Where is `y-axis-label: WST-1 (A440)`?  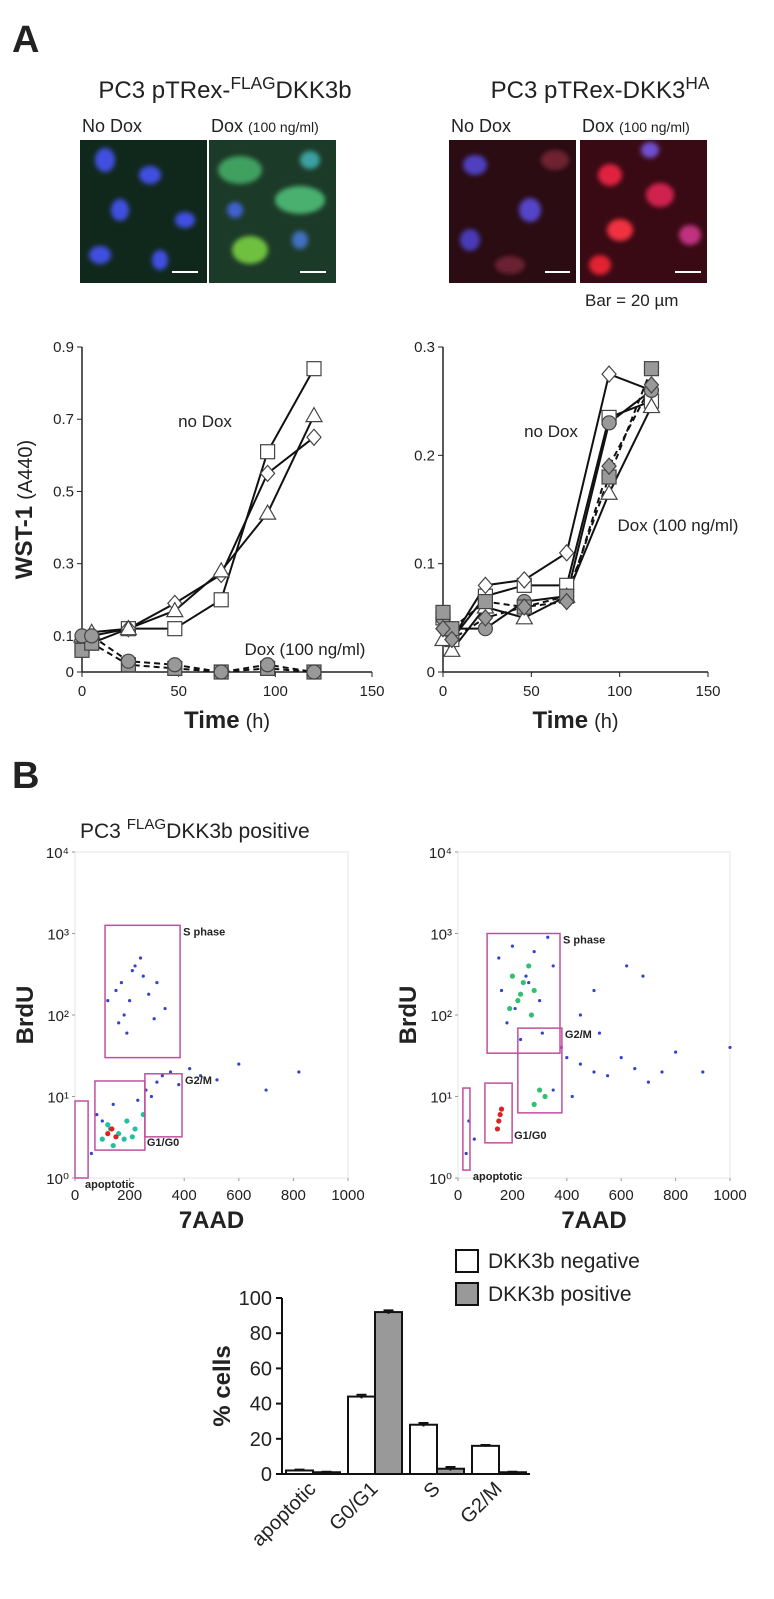
y-axis-label: WST-1 (A440) is located at coordinates (24, 509).